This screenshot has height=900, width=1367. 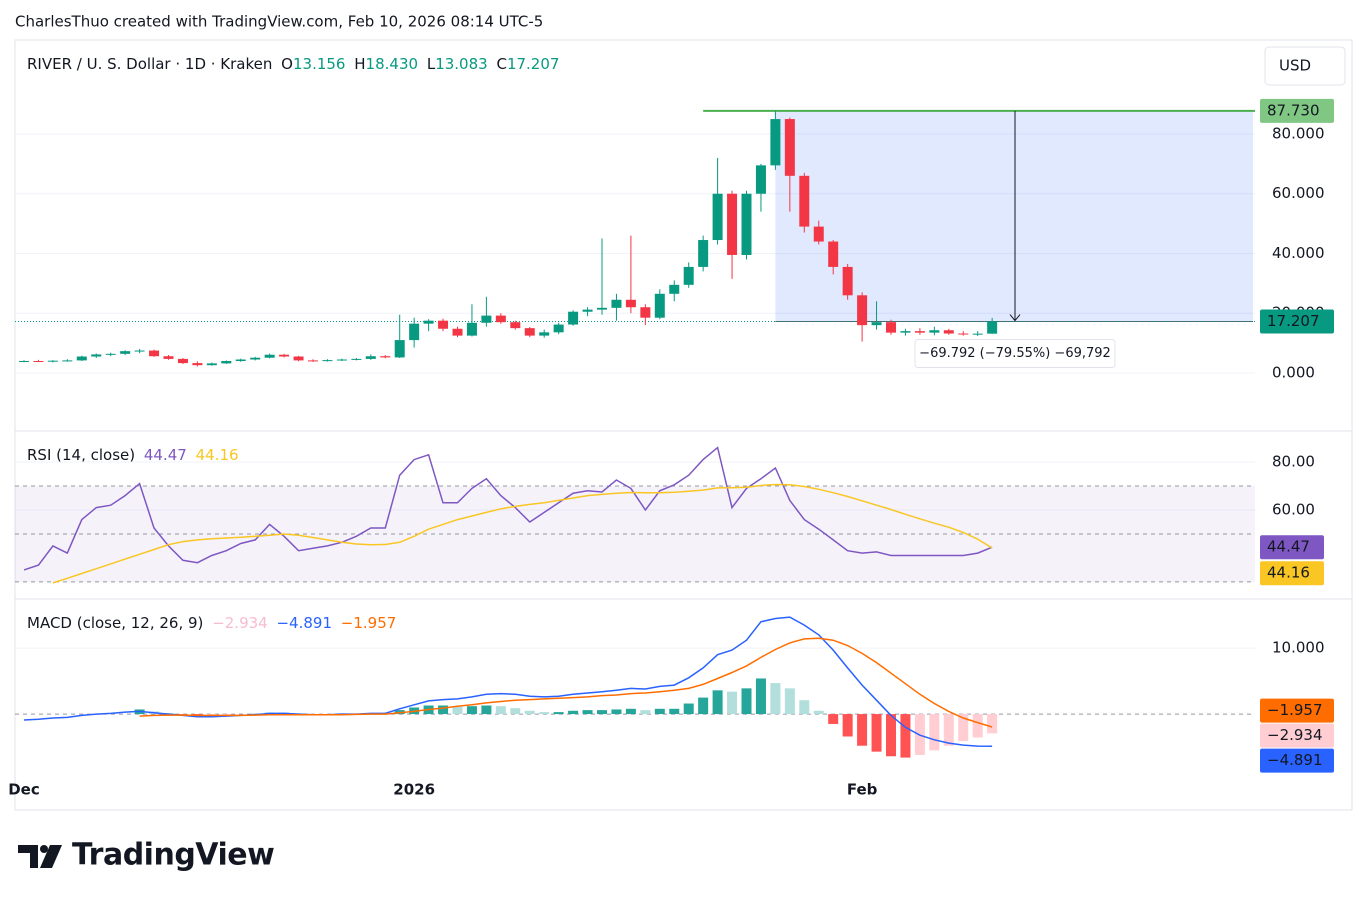 I want to click on legend-title: RSI (14, close), so click(x=81, y=455).